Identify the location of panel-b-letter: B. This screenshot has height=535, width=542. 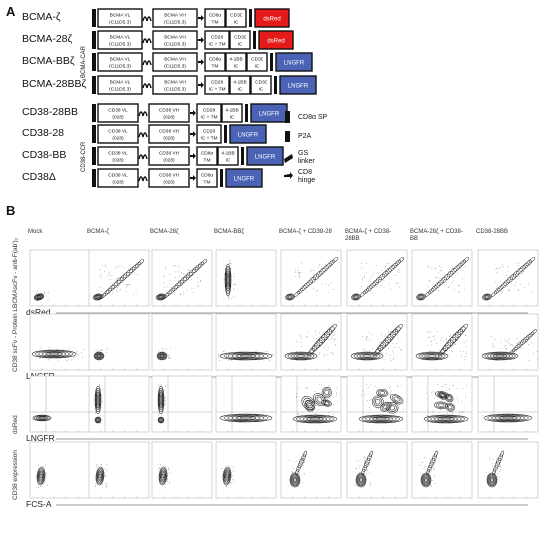
(11, 210).